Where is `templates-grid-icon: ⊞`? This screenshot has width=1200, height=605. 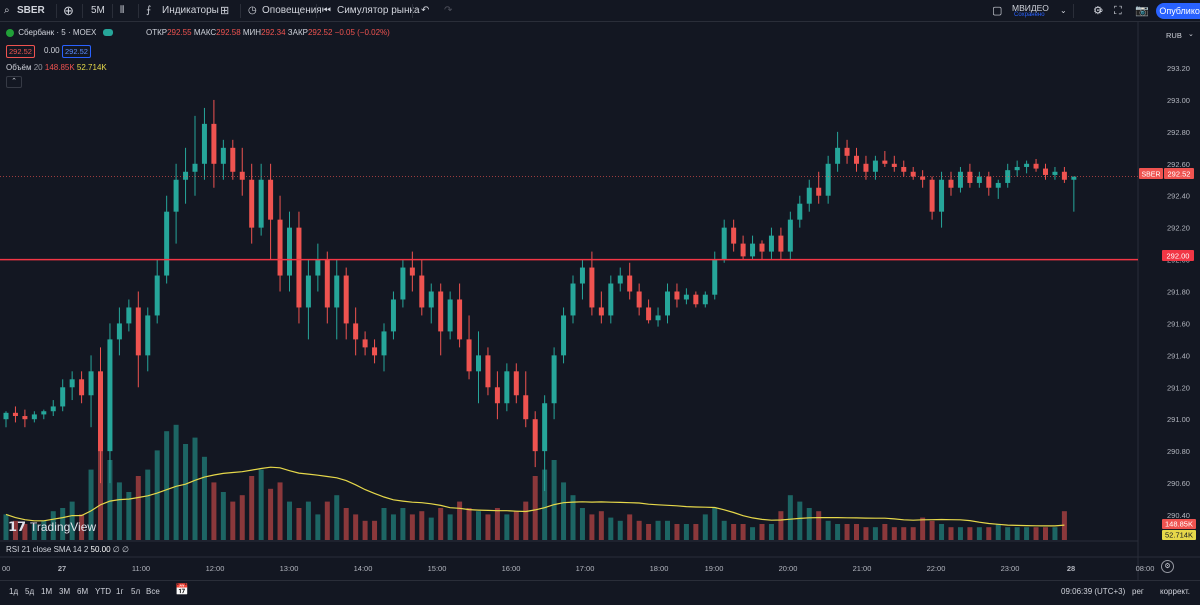 templates-grid-icon: ⊞ is located at coordinates (225, 11).